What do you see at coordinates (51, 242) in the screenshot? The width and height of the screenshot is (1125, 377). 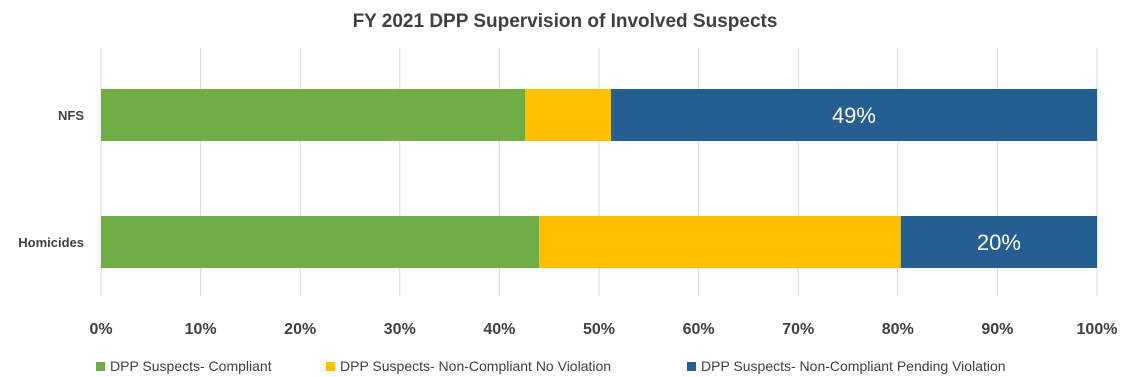 I see `category-label: Homicides` at bounding box center [51, 242].